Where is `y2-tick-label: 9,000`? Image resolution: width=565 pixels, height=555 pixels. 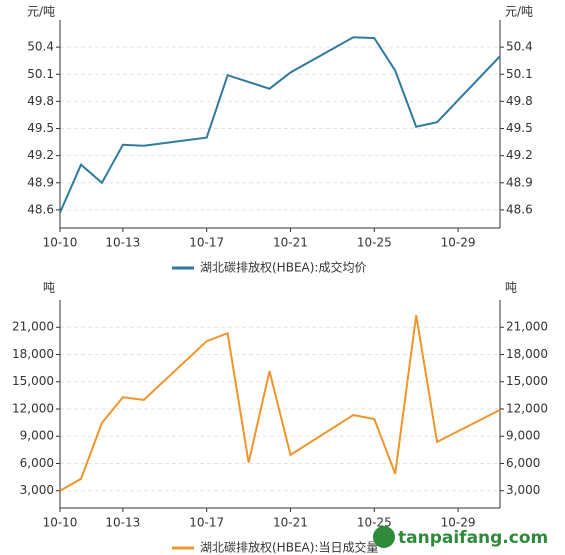 y2-tick-label: 9,000 is located at coordinates (523, 436).